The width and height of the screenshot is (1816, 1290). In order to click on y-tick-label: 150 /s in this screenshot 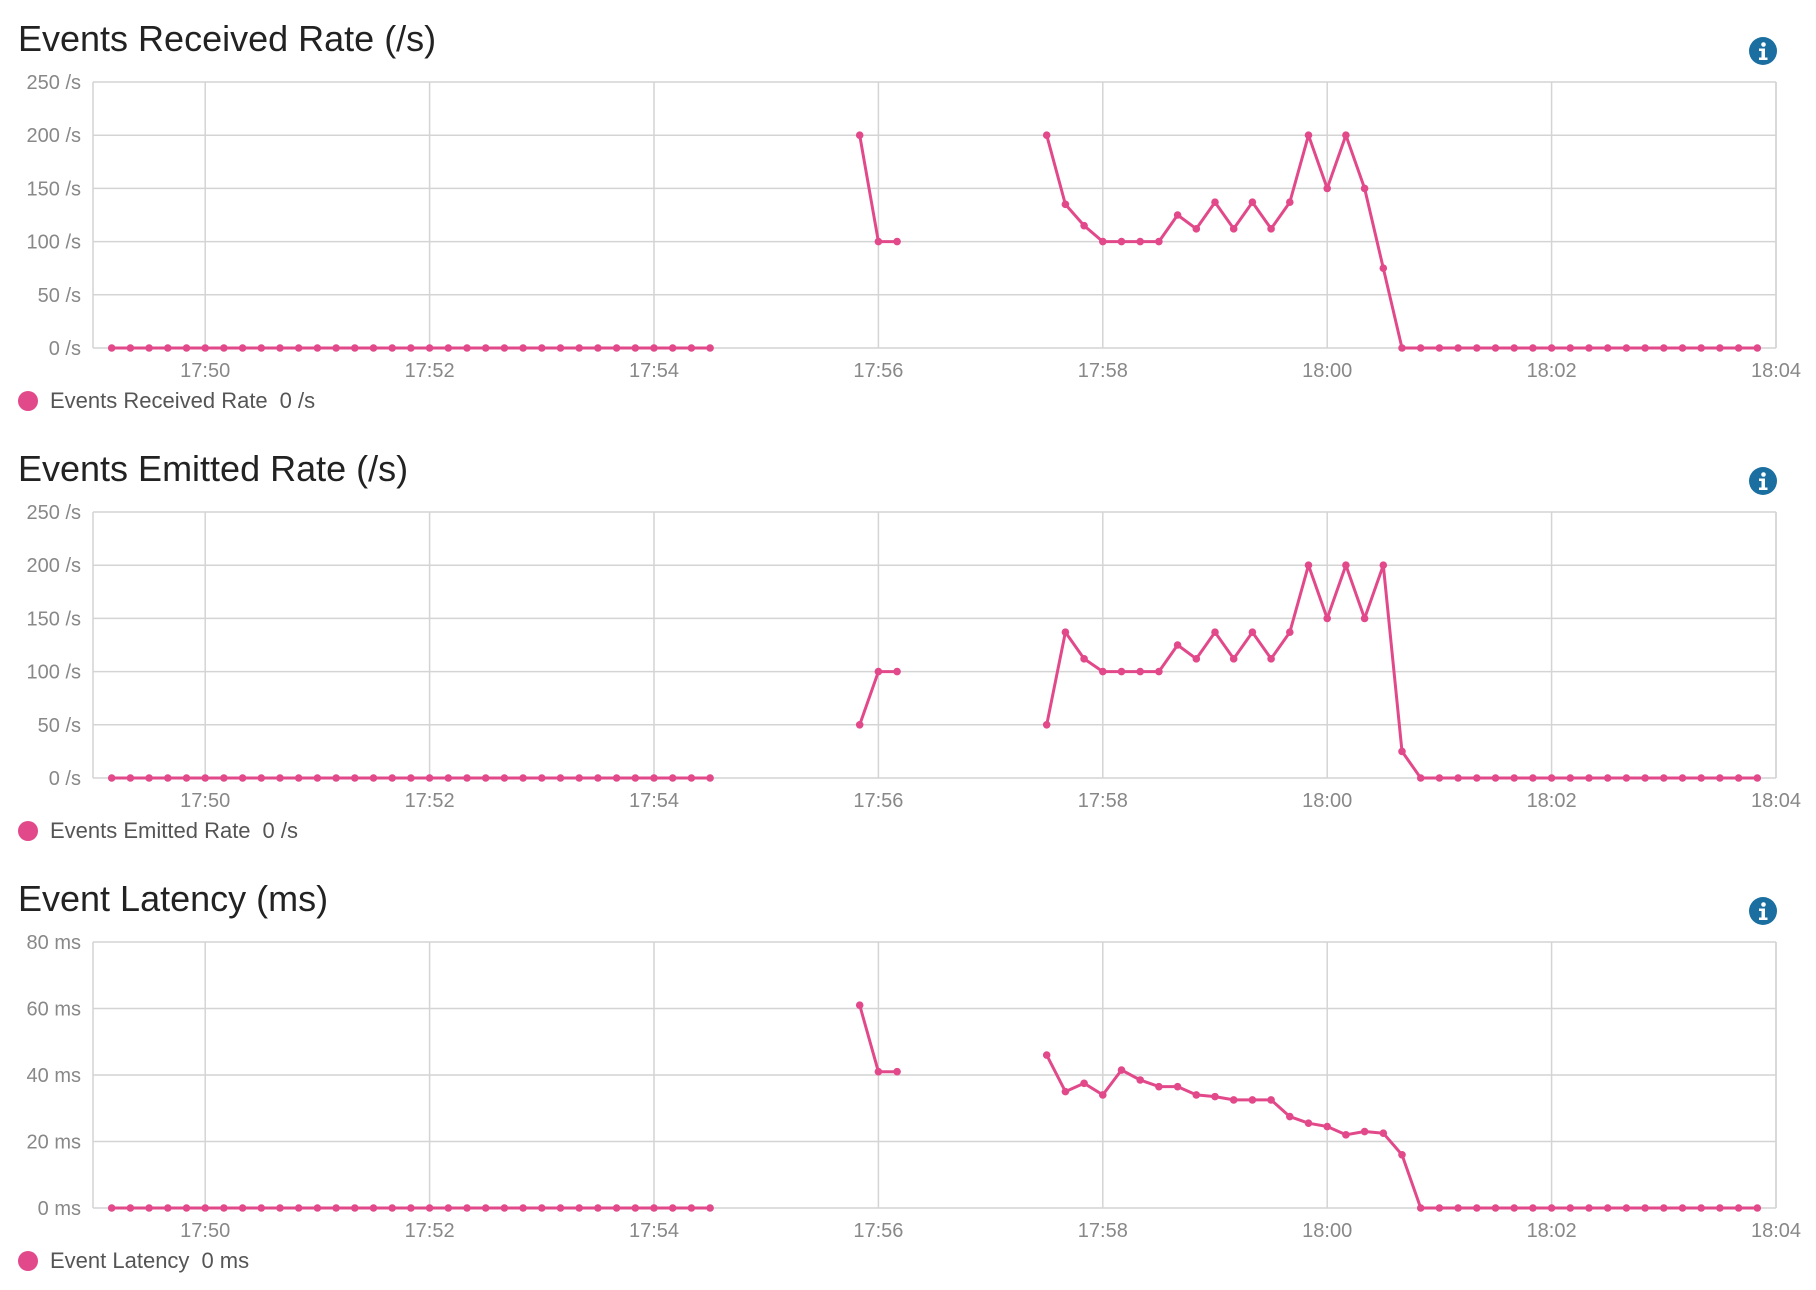, I will do `click(54, 619)`.